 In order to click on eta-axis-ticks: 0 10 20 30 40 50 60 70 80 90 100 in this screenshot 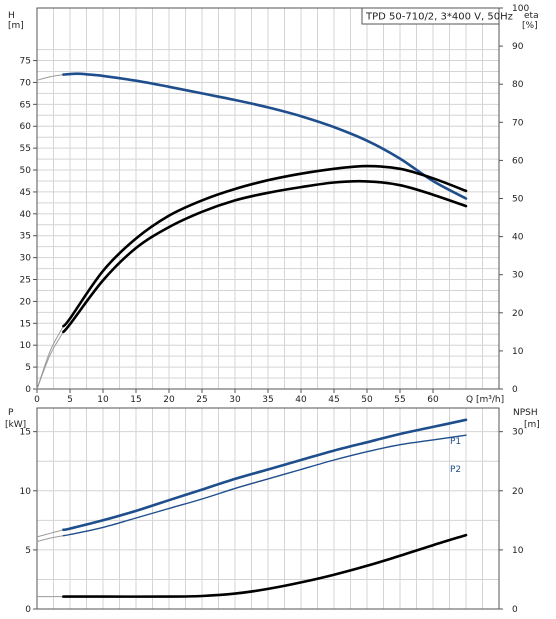, I will do `click(514, 199)`.